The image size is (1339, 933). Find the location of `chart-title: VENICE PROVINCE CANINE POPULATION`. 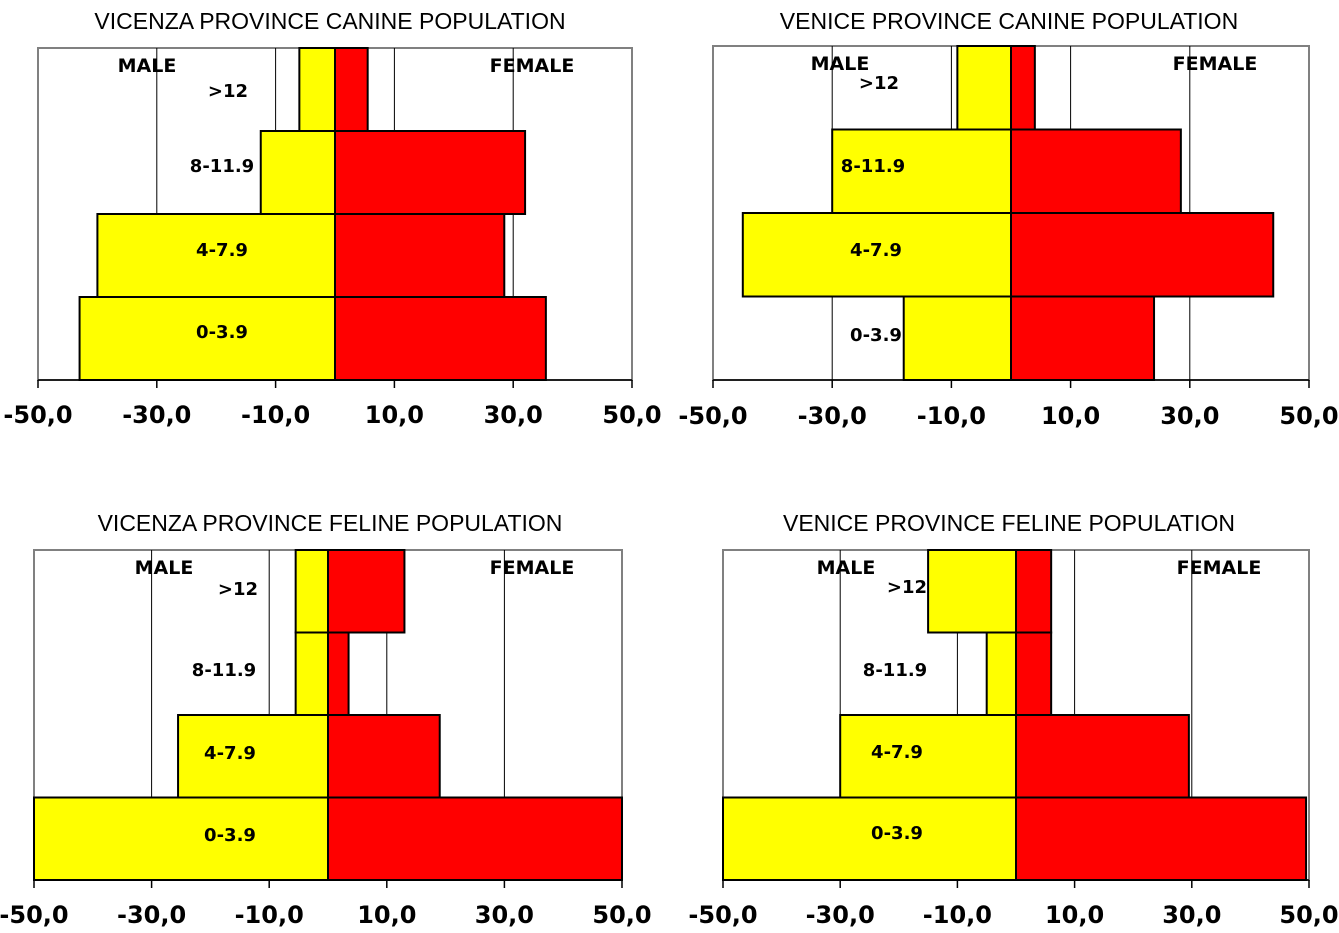

chart-title: VENICE PROVINCE CANINE POPULATION is located at coordinates (1009, 21).